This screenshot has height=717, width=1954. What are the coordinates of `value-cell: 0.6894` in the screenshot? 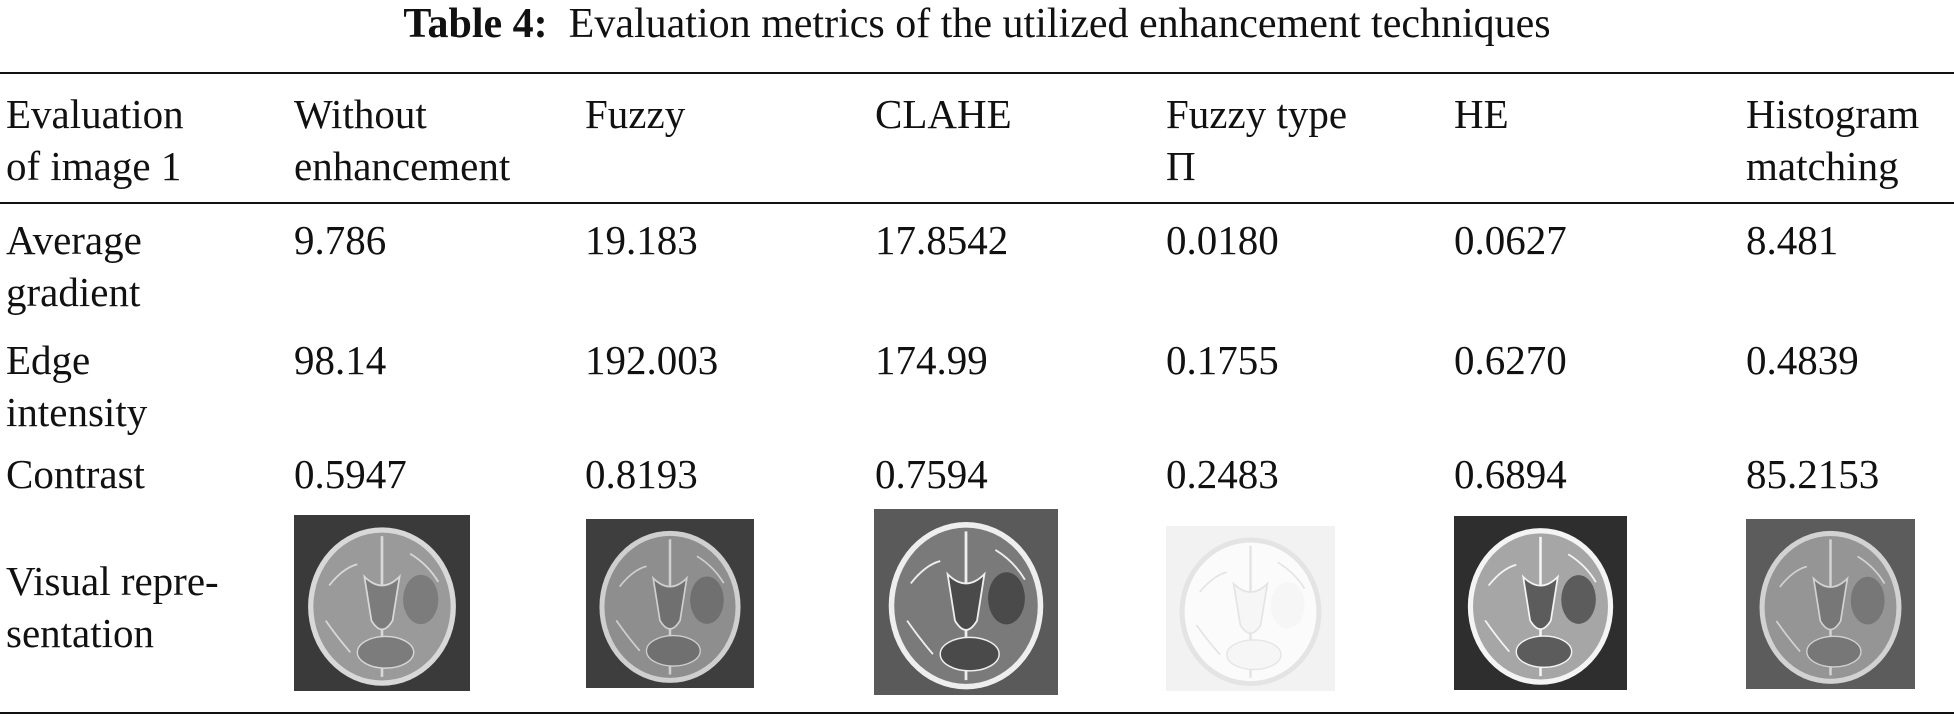 It's located at (1510, 474).